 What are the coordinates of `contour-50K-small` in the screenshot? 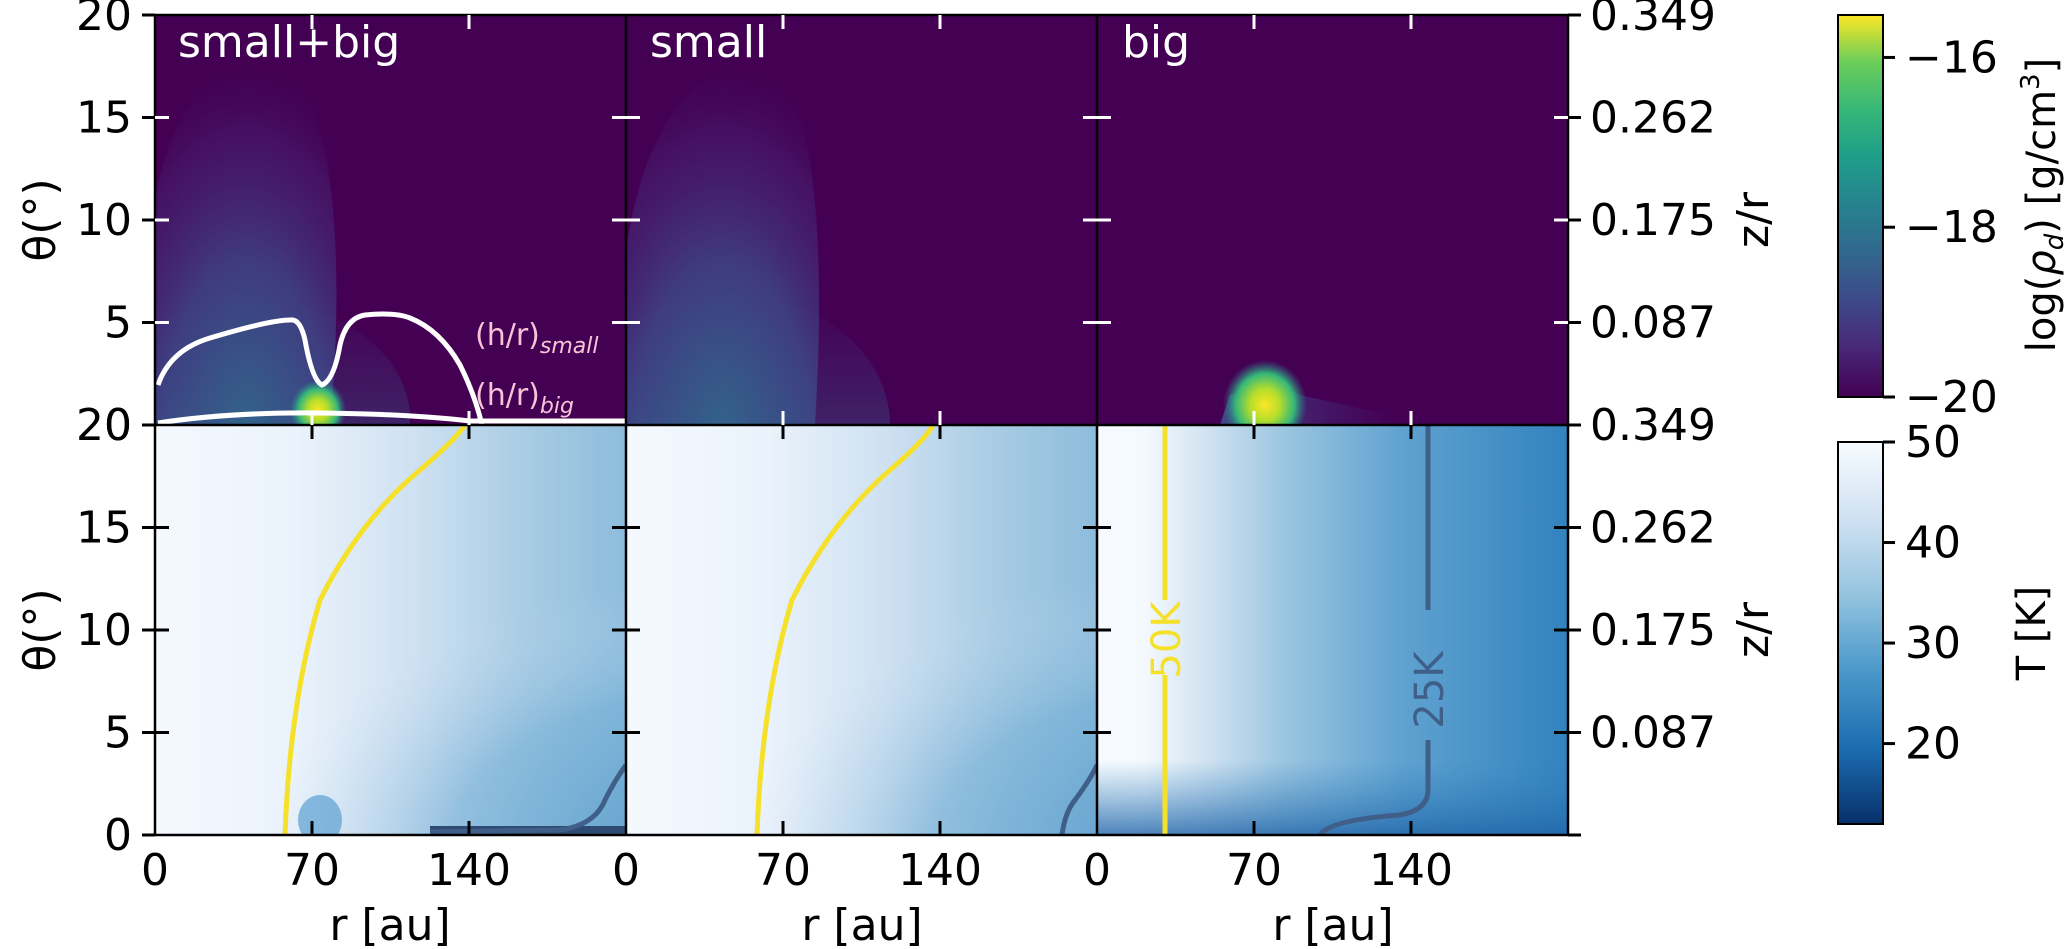 It's located at (845, 630).